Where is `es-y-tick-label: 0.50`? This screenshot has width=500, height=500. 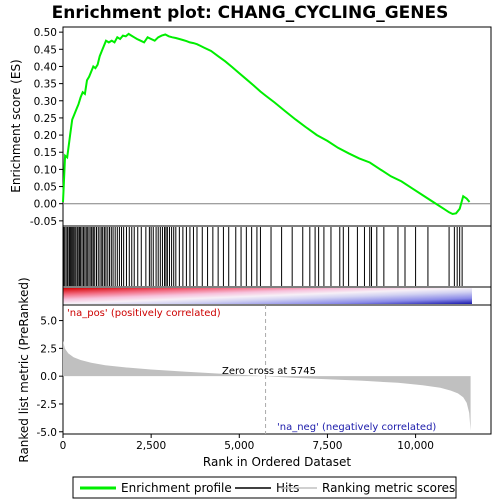 es-y-tick-label: 0.50 is located at coordinates (45, 33).